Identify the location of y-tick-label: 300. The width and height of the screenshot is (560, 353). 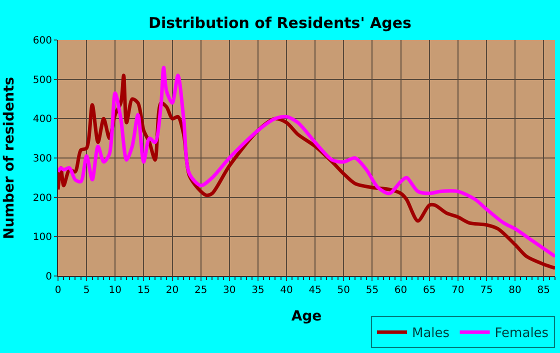
(42, 159).